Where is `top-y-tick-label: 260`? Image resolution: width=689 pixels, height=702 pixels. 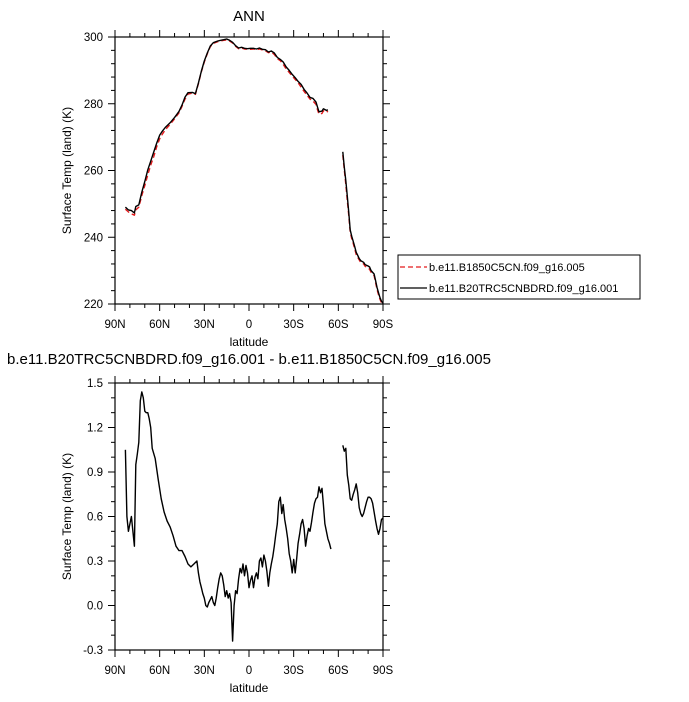 top-y-tick-label: 260 is located at coordinates (93, 172).